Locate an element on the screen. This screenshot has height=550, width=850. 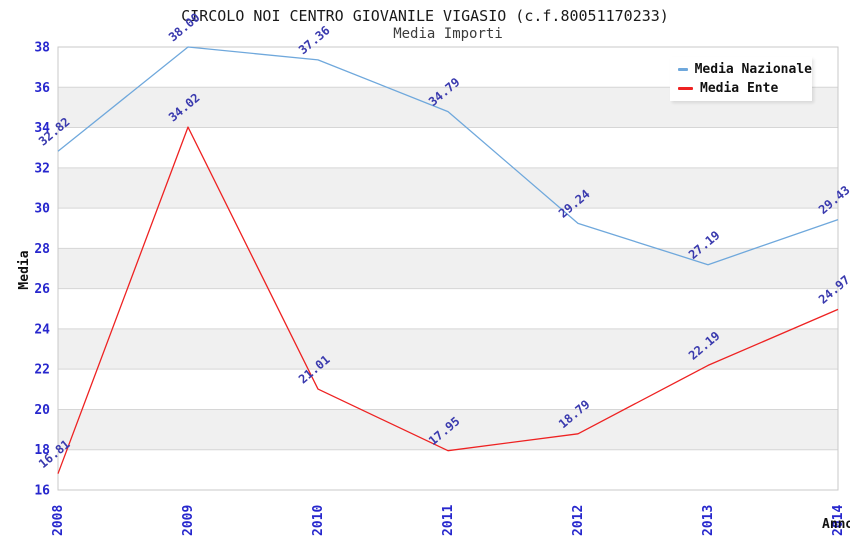
data-point-label: 37.36 is located at coordinates (314, 40).